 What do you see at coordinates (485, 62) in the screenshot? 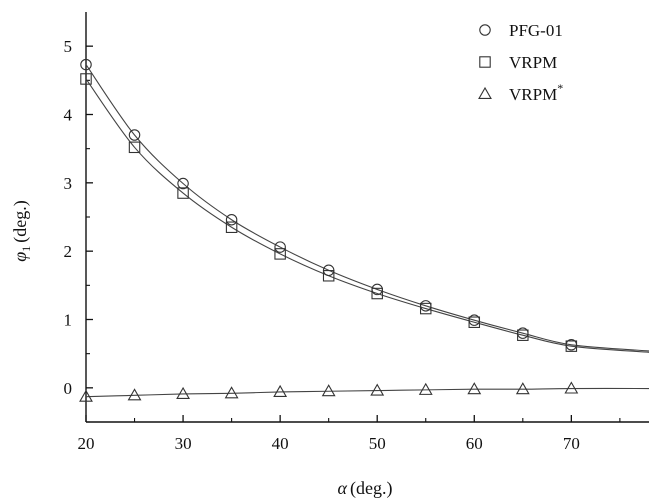
I see `legend-marker-square` at bounding box center [485, 62].